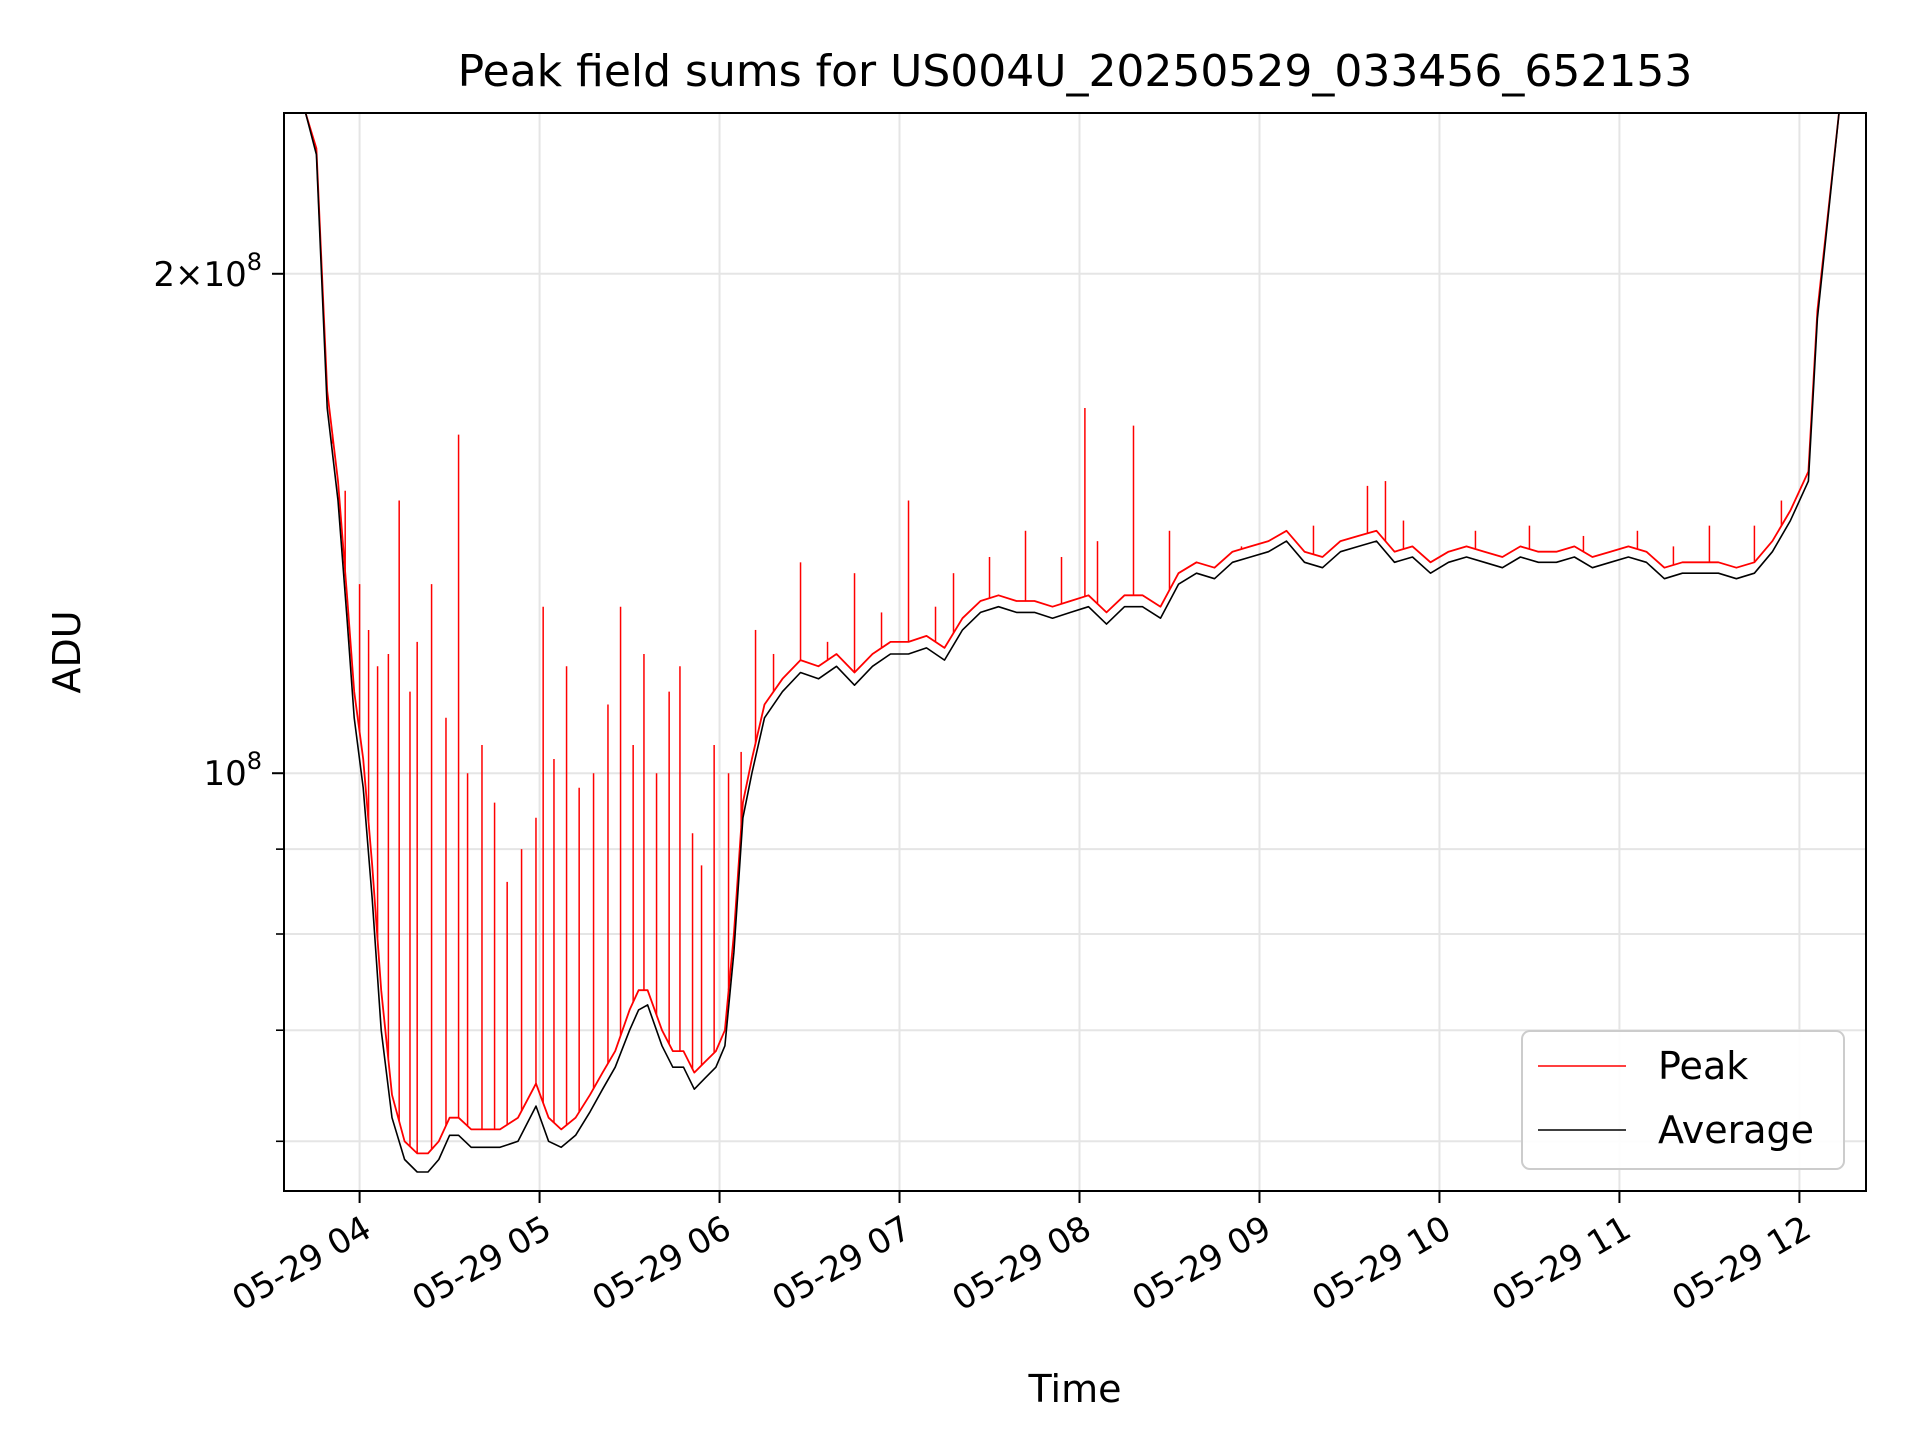 This screenshot has width=1920, height=1440. I want to click on x-tick-label: 05-29 05, so click(482, 1263).